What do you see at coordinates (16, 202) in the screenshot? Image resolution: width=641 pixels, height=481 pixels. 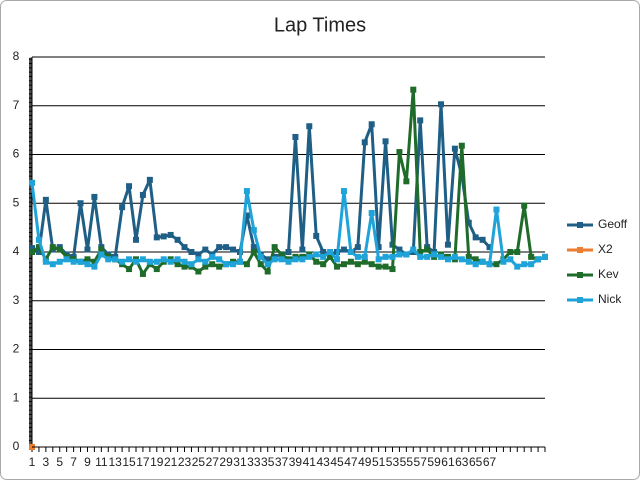 I see `y-tick-label: 5` at bounding box center [16, 202].